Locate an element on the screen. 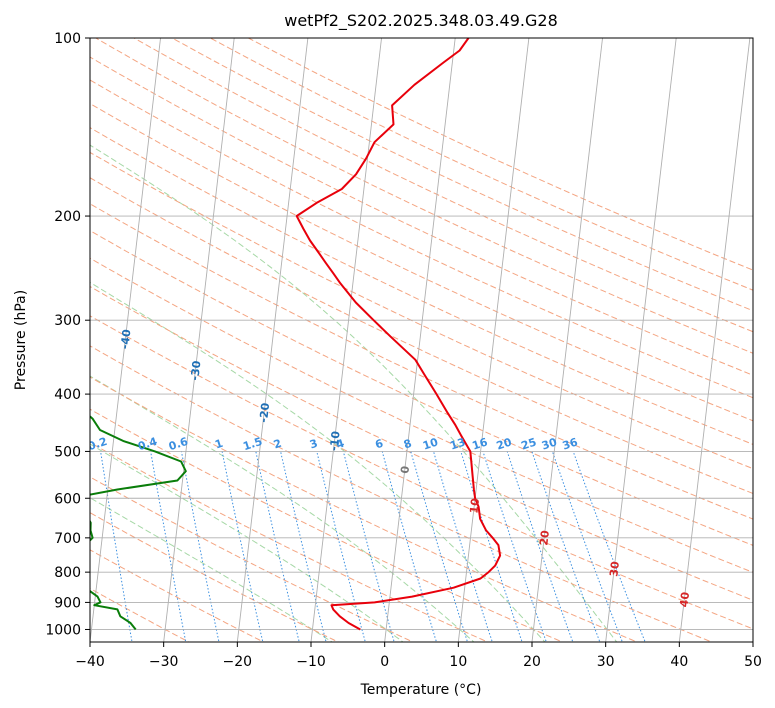  y-axis: 1000 900 800 700 600 500 400 300 200 100 is located at coordinates (67, 334).